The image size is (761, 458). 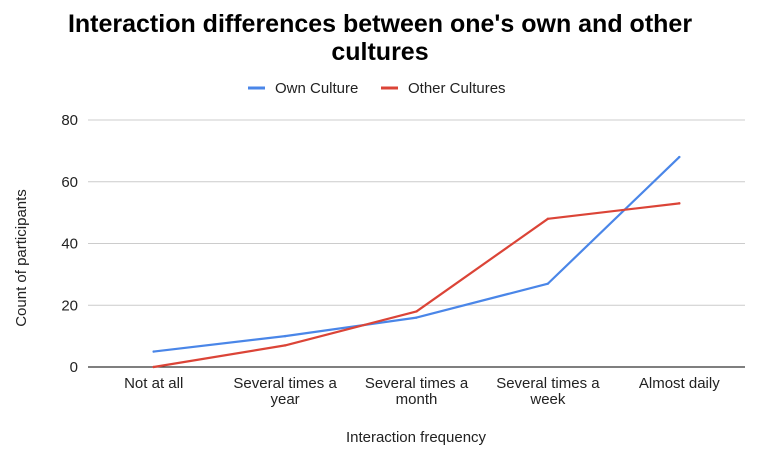 I want to click on legend-label: Other Cultures, so click(x=457, y=88).